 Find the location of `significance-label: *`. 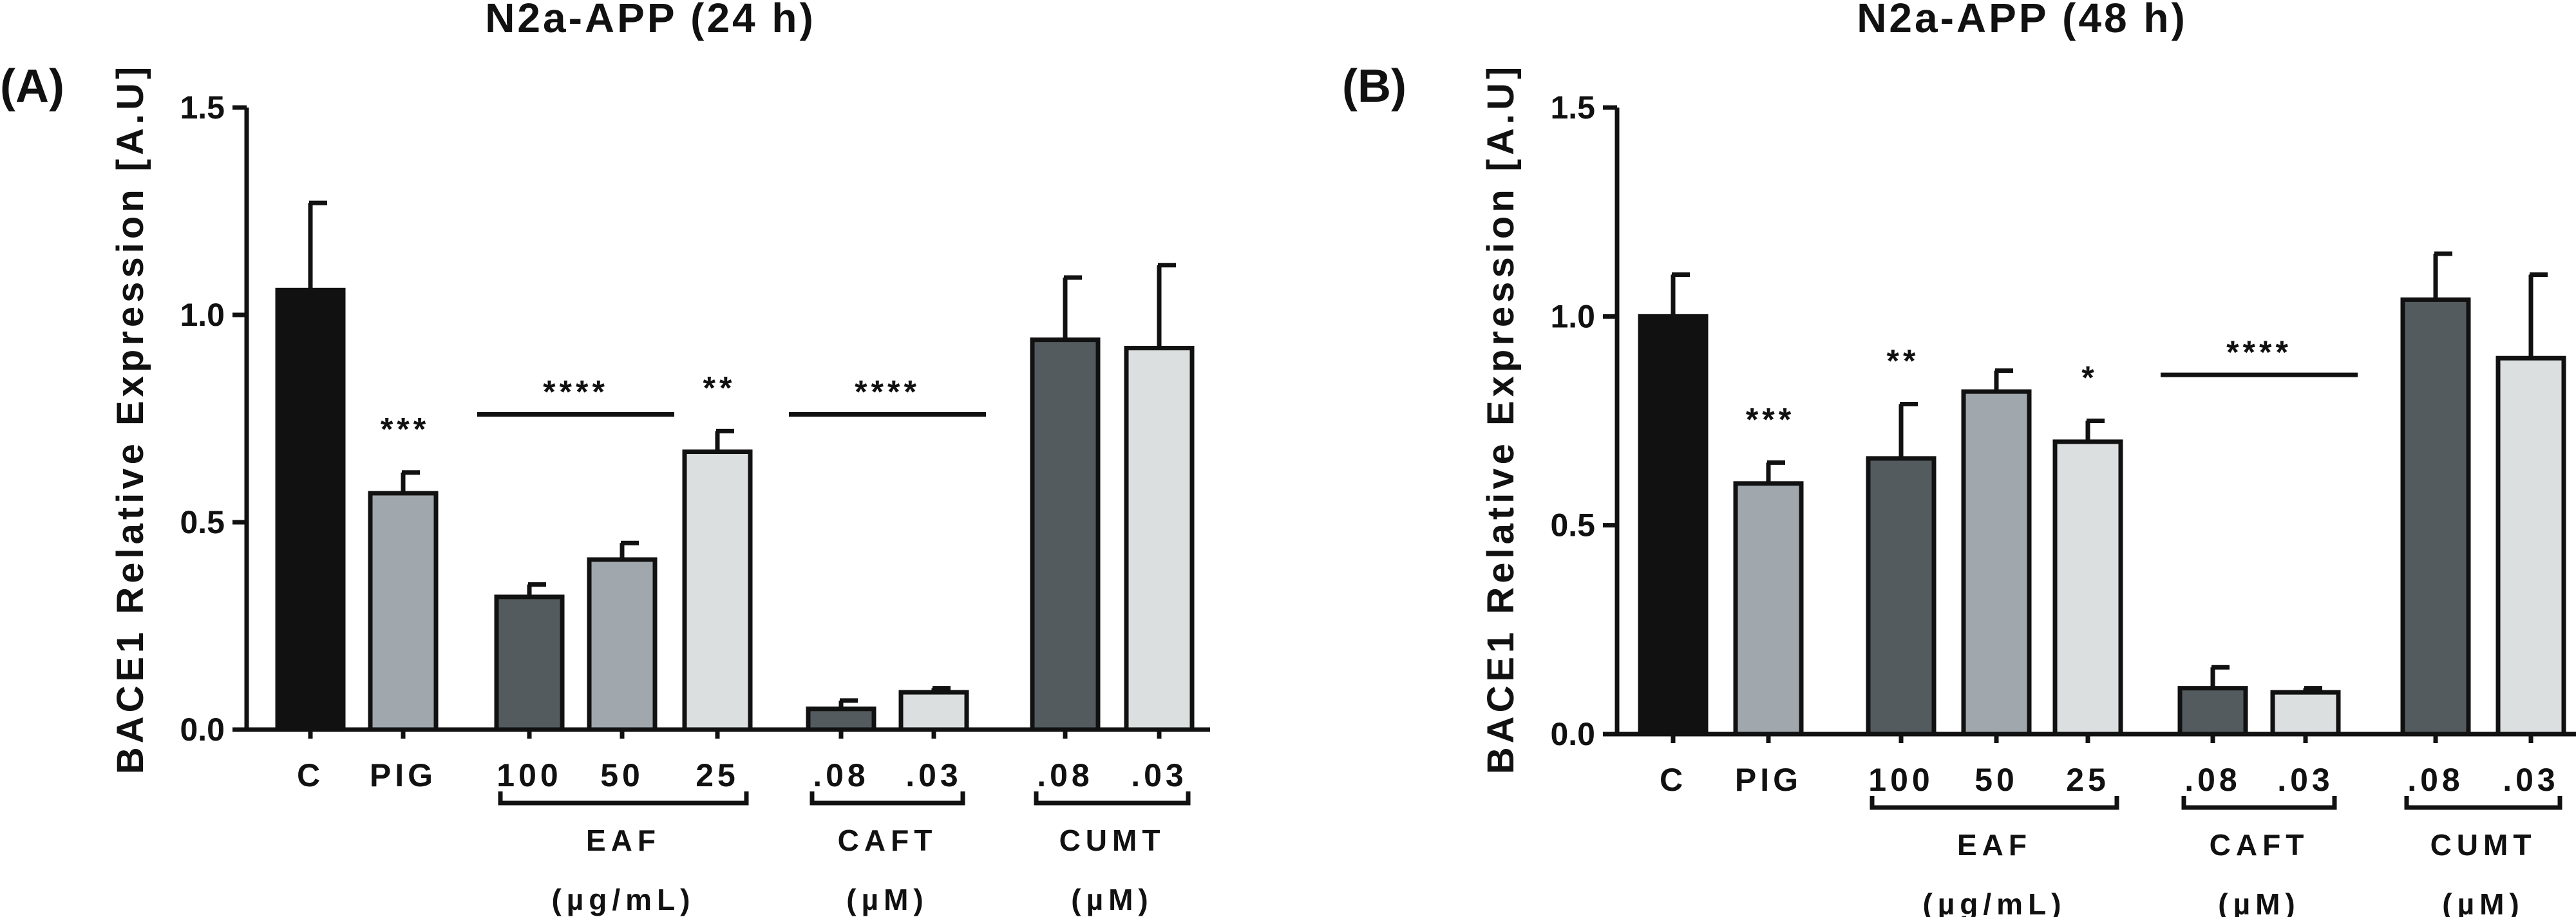

significance-label: * is located at coordinates (2089, 378).